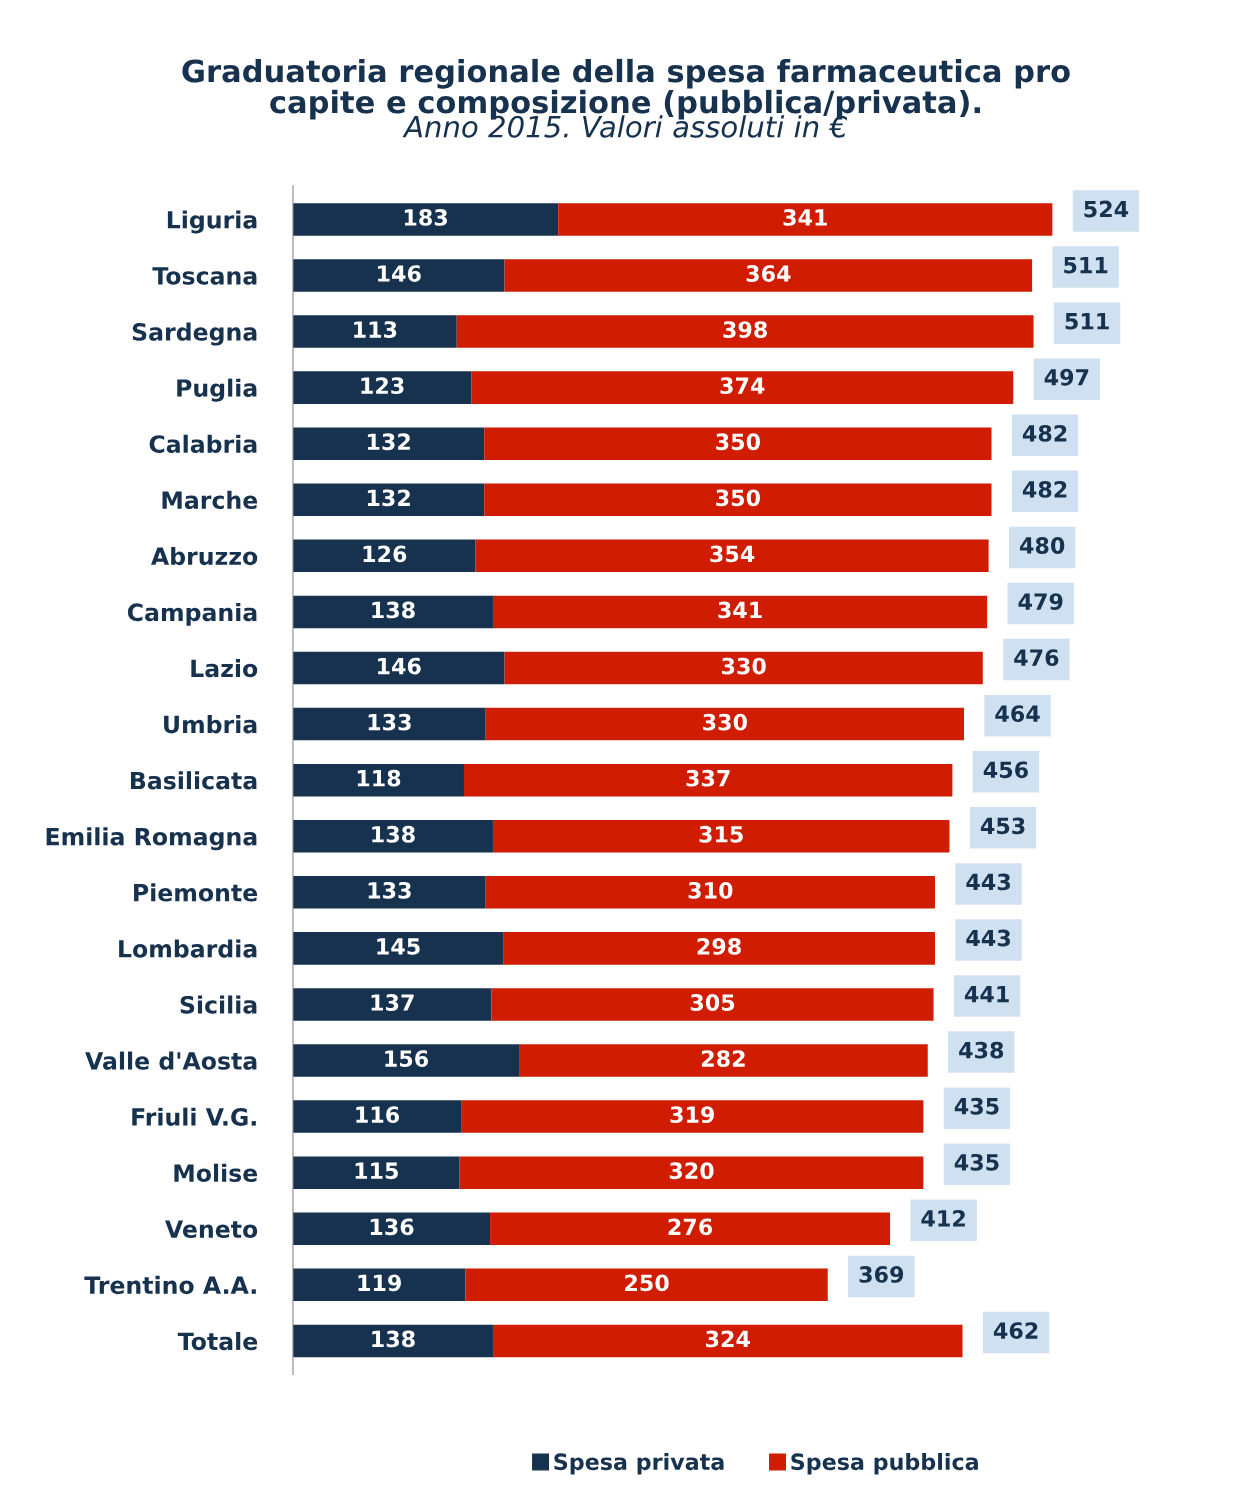 The image size is (1252, 1486). What do you see at coordinates (203, 443) in the screenshot?
I see `y-tick-label: Calabria` at bounding box center [203, 443].